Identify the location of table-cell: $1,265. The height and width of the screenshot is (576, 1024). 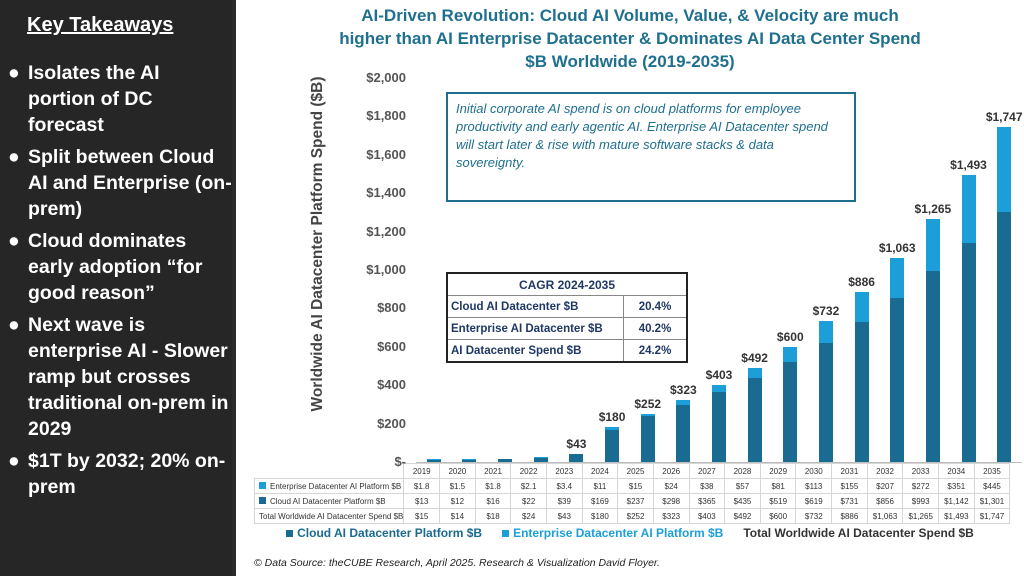
(920, 516).